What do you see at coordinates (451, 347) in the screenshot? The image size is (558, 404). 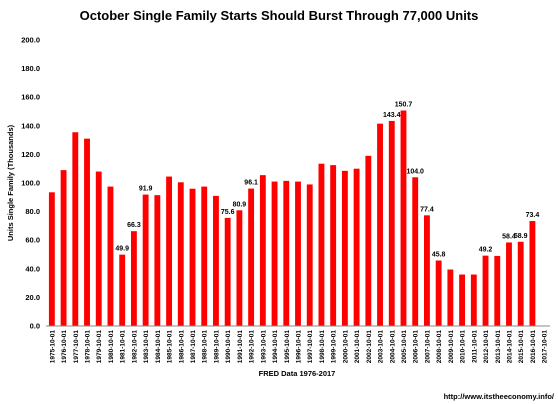 I see `x-tick-label: 2009-10-01` at bounding box center [451, 347].